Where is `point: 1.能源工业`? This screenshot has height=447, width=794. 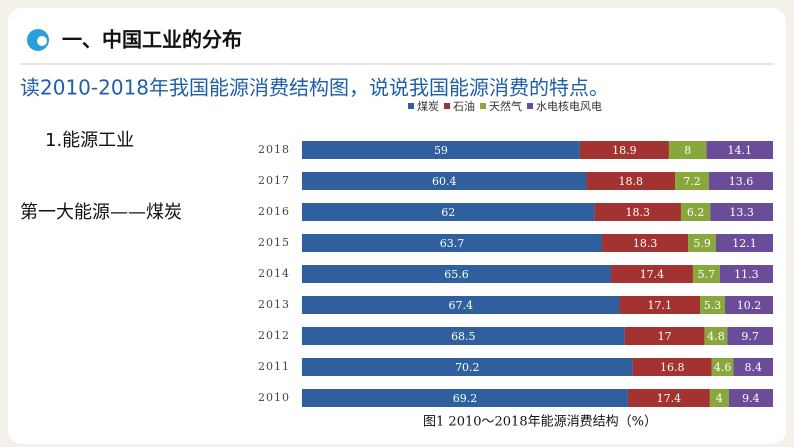
point: 1.能源工业 is located at coordinates (89, 140).